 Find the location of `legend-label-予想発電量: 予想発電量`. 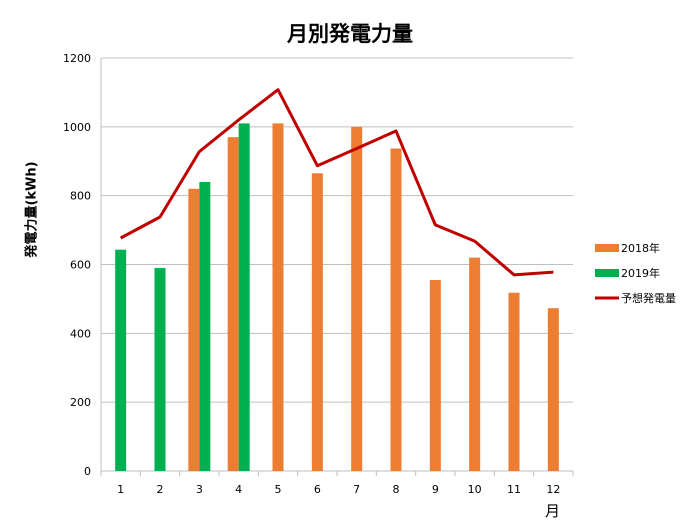

legend-label-予想発電量: 予想発電量 is located at coordinates (648, 298).